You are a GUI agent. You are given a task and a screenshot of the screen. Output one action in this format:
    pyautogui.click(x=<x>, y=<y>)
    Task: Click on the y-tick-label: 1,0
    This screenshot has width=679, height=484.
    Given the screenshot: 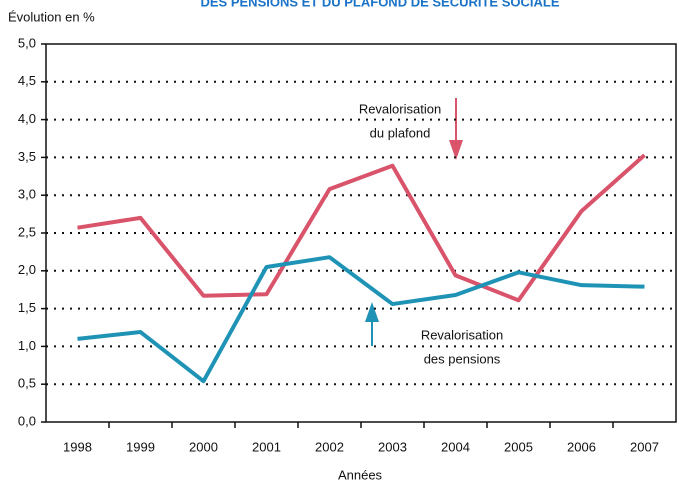 What is the action you would take?
    pyautogui.click(x=27, y=345)
    